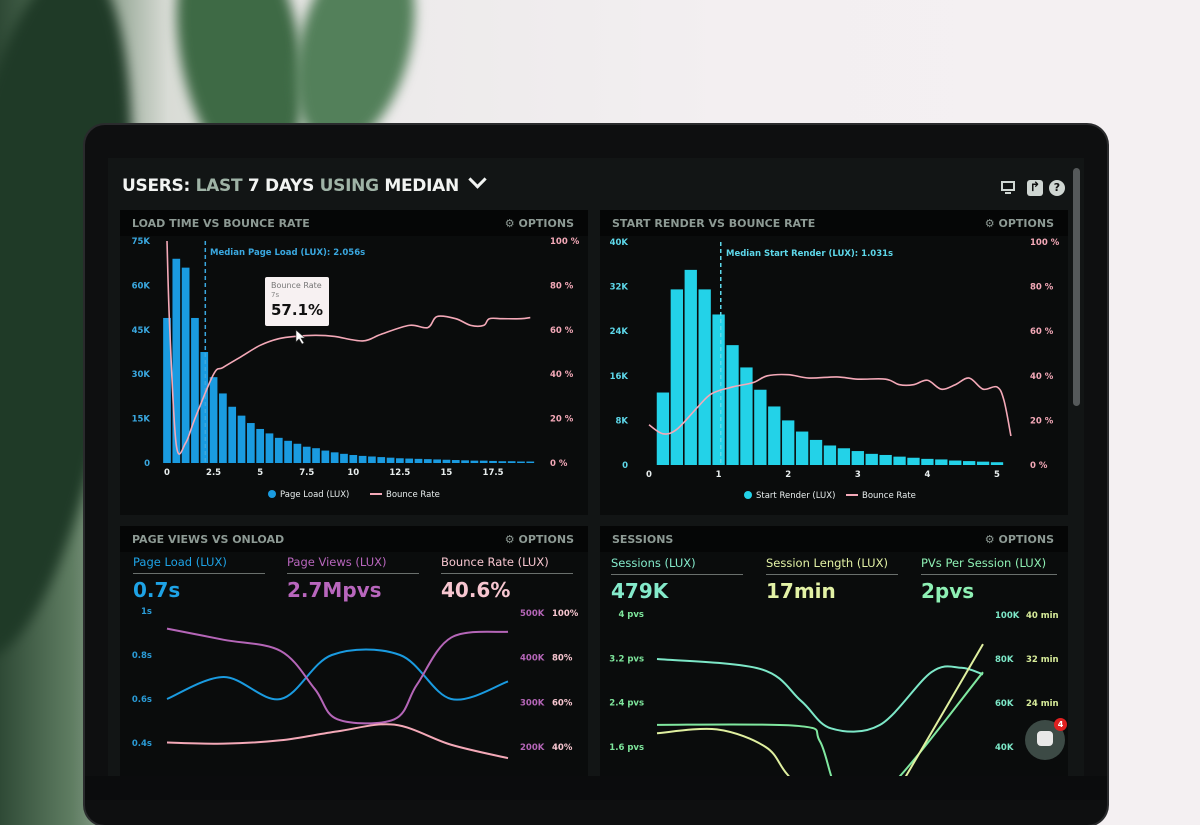 Image resolution: width=1200 pixels, height=825 pixels. Describe the element at coordinates (677, 565) in the screenshot. I see `stat-label: Sessions (LUX)` at that location.